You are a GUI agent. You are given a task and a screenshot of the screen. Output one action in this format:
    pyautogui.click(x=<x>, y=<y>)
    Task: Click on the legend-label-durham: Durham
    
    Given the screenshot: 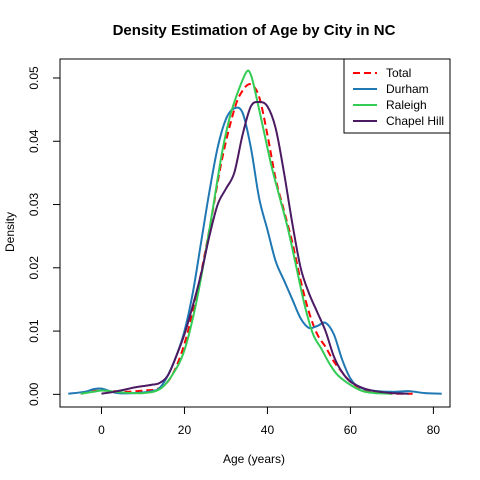 What is the action you would take?
    pyautogui.click(x=407, y=89)
    